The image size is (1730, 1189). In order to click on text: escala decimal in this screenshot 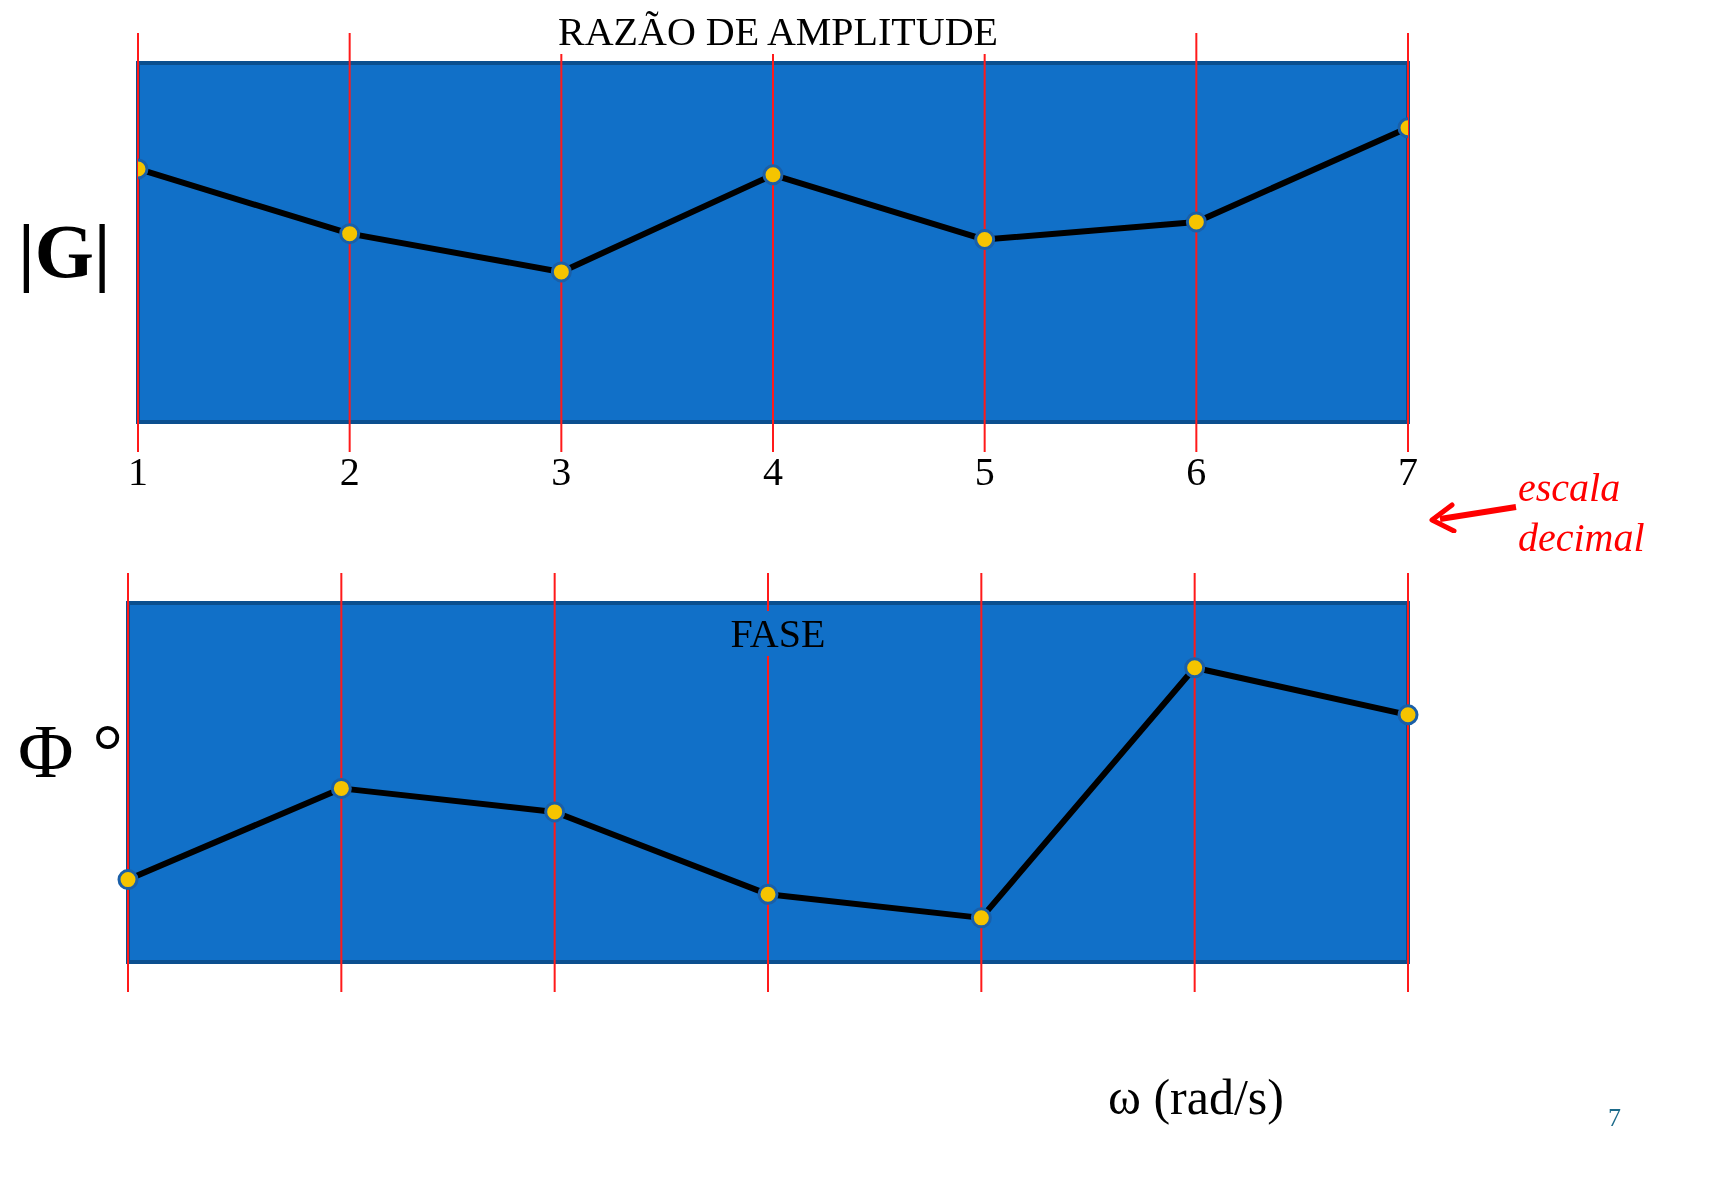, I will do `click(1582, 513)`.